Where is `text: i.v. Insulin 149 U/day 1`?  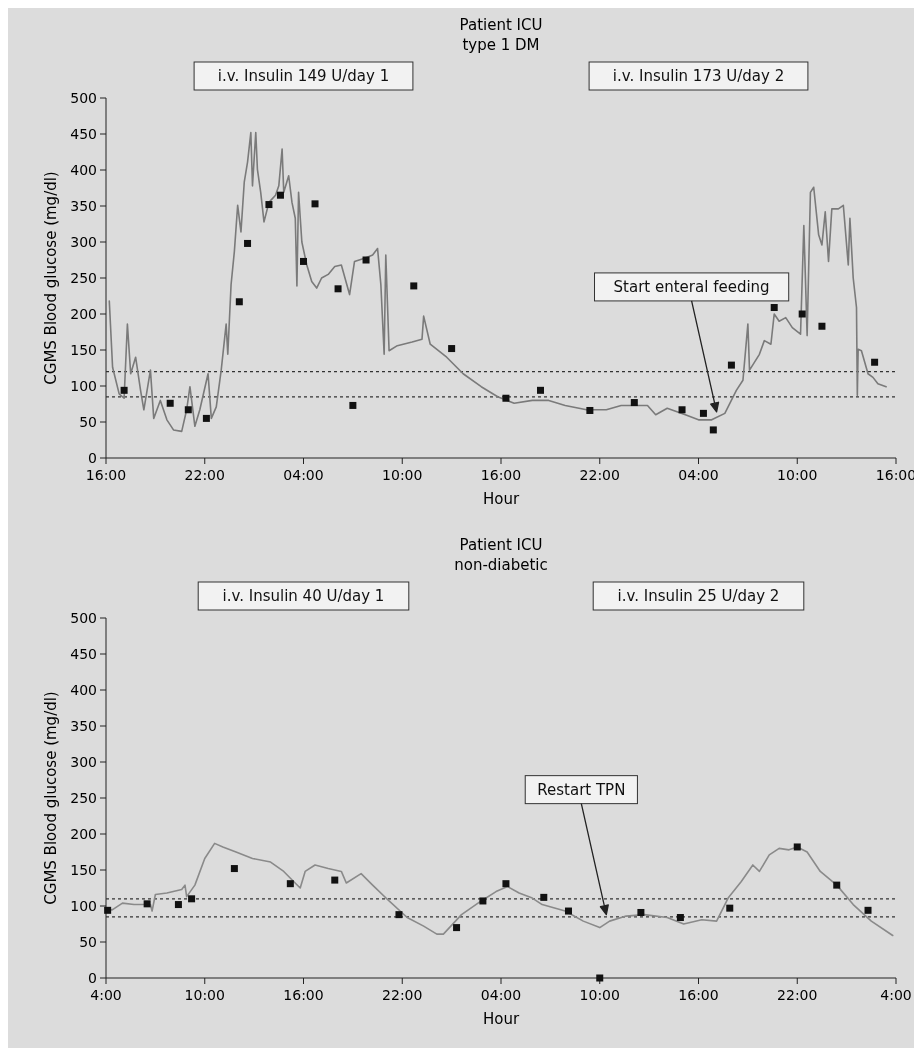 text: i.v. Insulin 149 U/day 1 is located at coordinates (303, 76).